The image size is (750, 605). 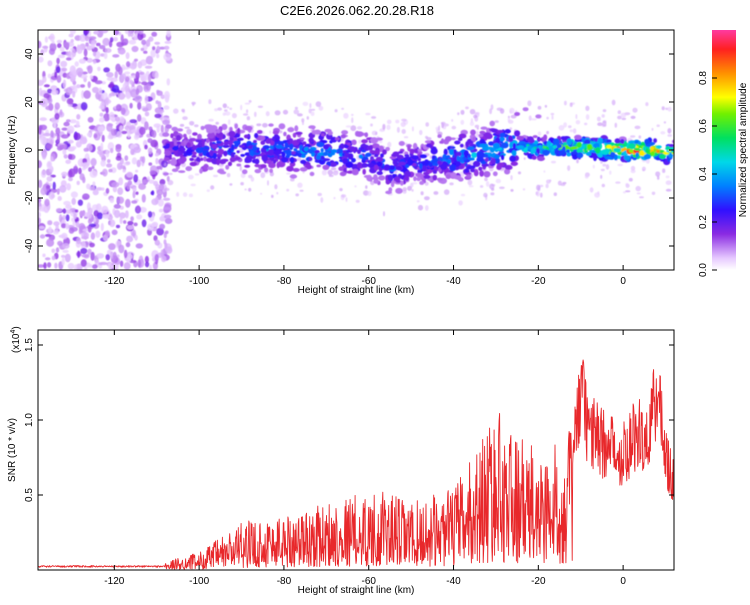 What do you see at coordinates (623, 281) in the screenshot?
I see `x-tick-label: 0` at bounding box center [623, 281].